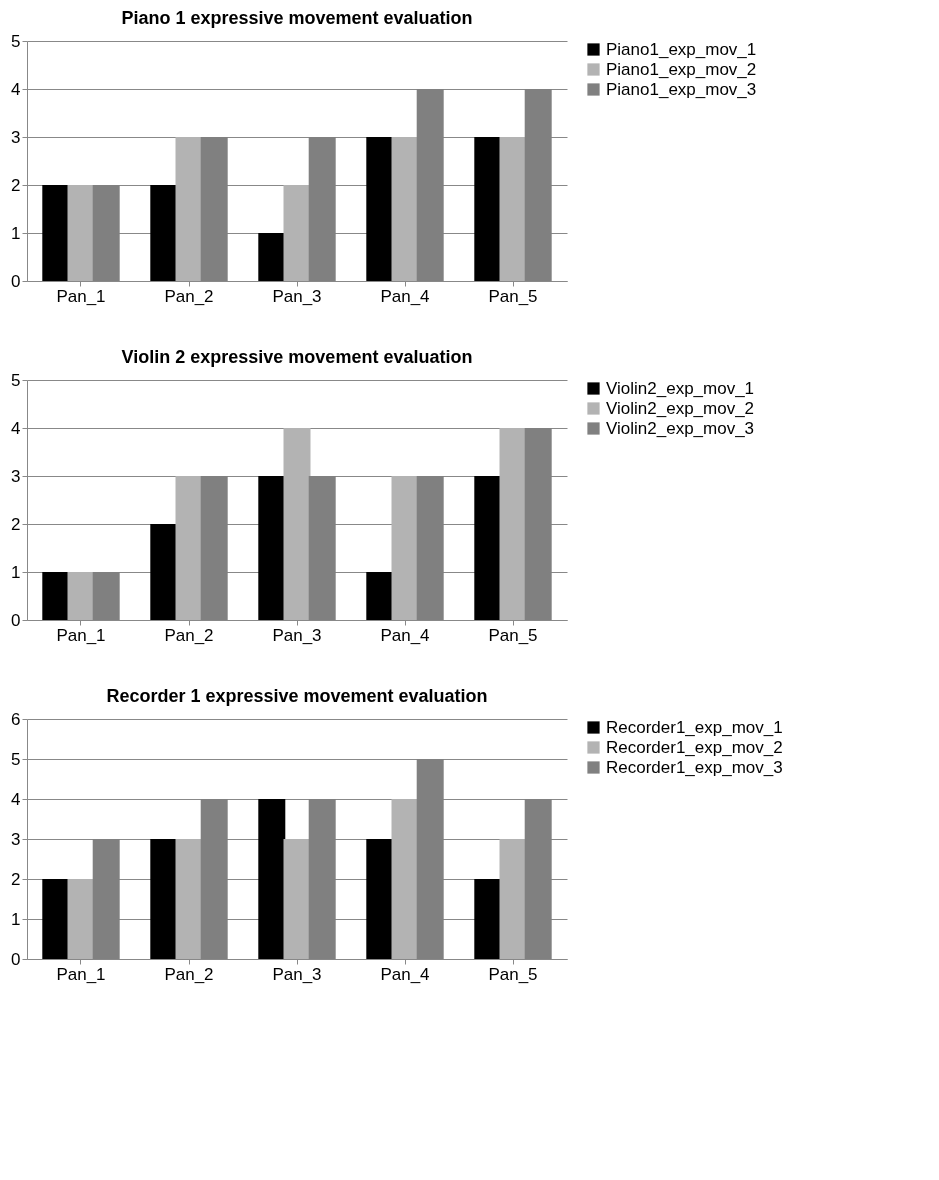 This screenshot has width=939, height=1180. I want to click on legend-label: Violin2_exp_mov_3, so click(680, 428).